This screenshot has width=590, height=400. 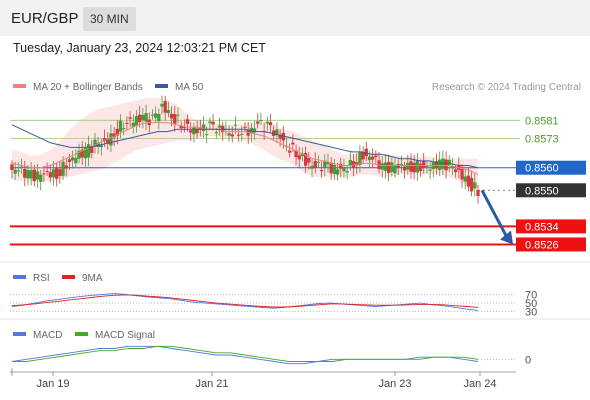 I want to click on legend-label-1: MA 50, so click(x=189, y=87).